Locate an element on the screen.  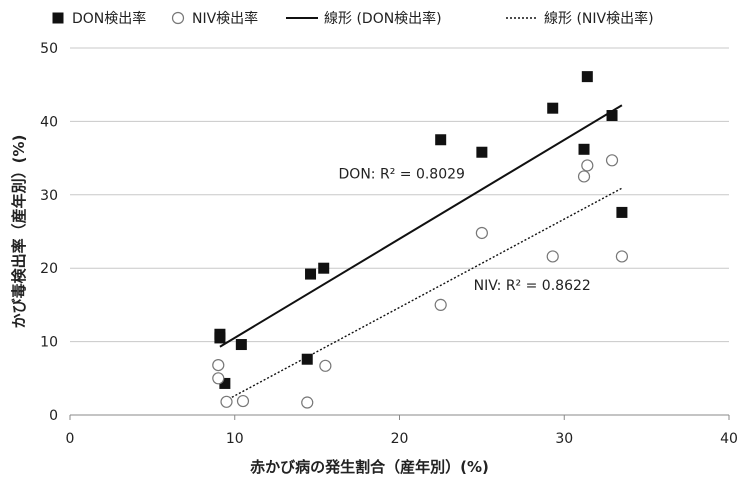
legend-label: 線形 (DON検出率) is located at coordinates (383, 18).